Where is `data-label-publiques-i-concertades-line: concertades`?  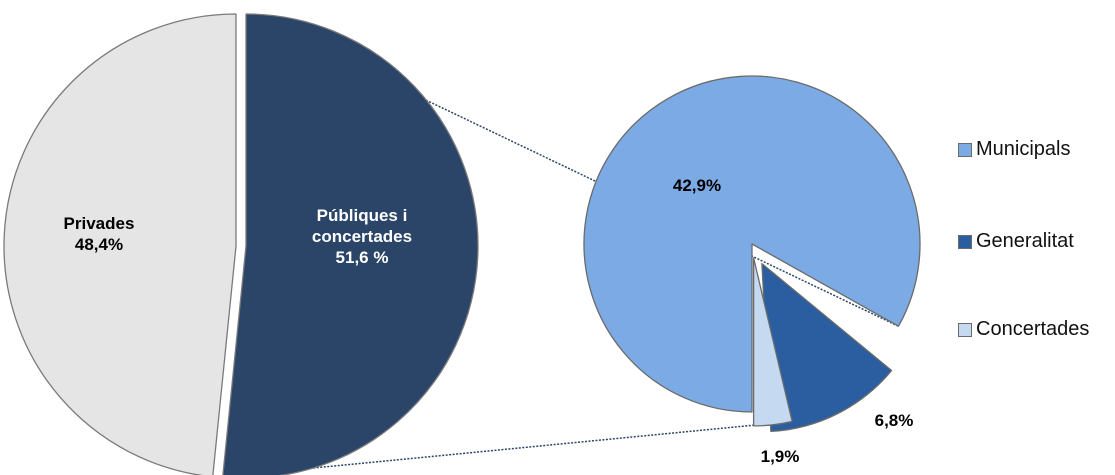 data-label-publiques-i-concertades-line: concertades is located at coordinates (362, 236).